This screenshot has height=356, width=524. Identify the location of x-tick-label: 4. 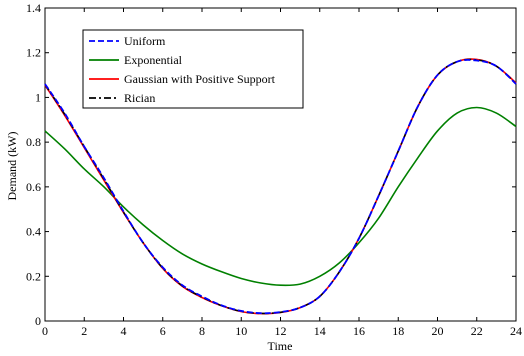
(124, 331).